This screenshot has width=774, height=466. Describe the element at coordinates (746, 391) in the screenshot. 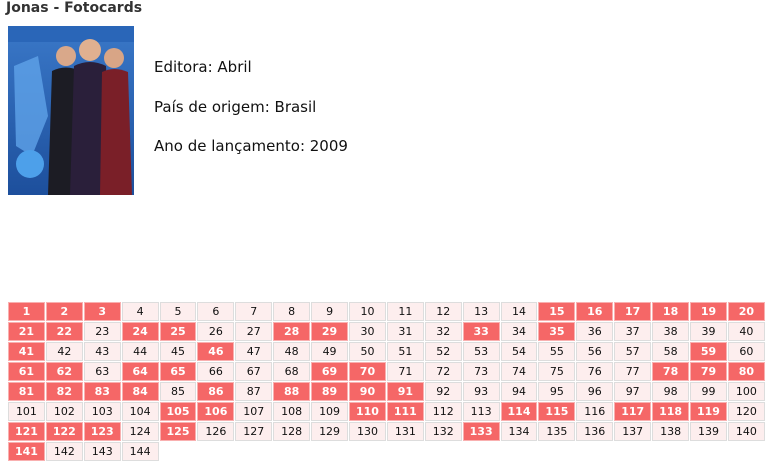

I see `sticker-cell: 100` at that location.